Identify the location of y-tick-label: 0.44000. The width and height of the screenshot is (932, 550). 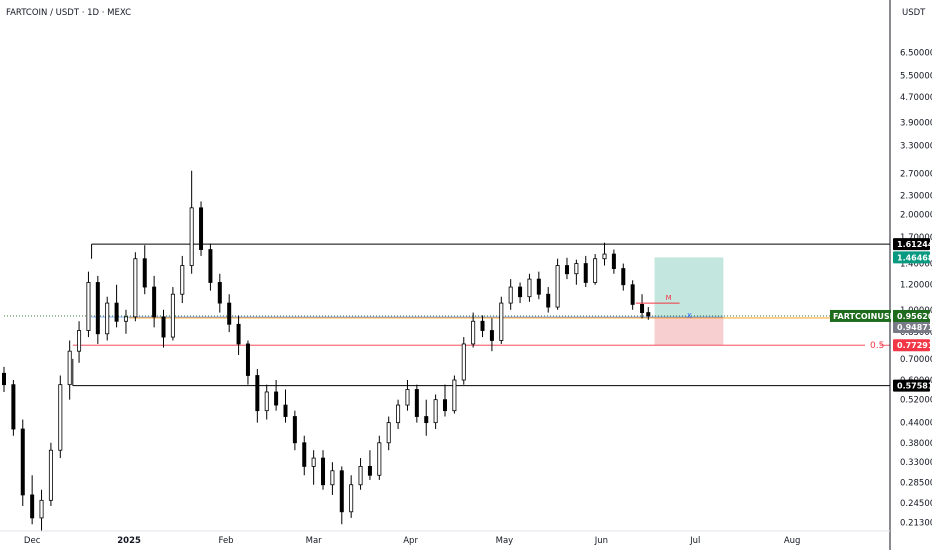
(916, 424).